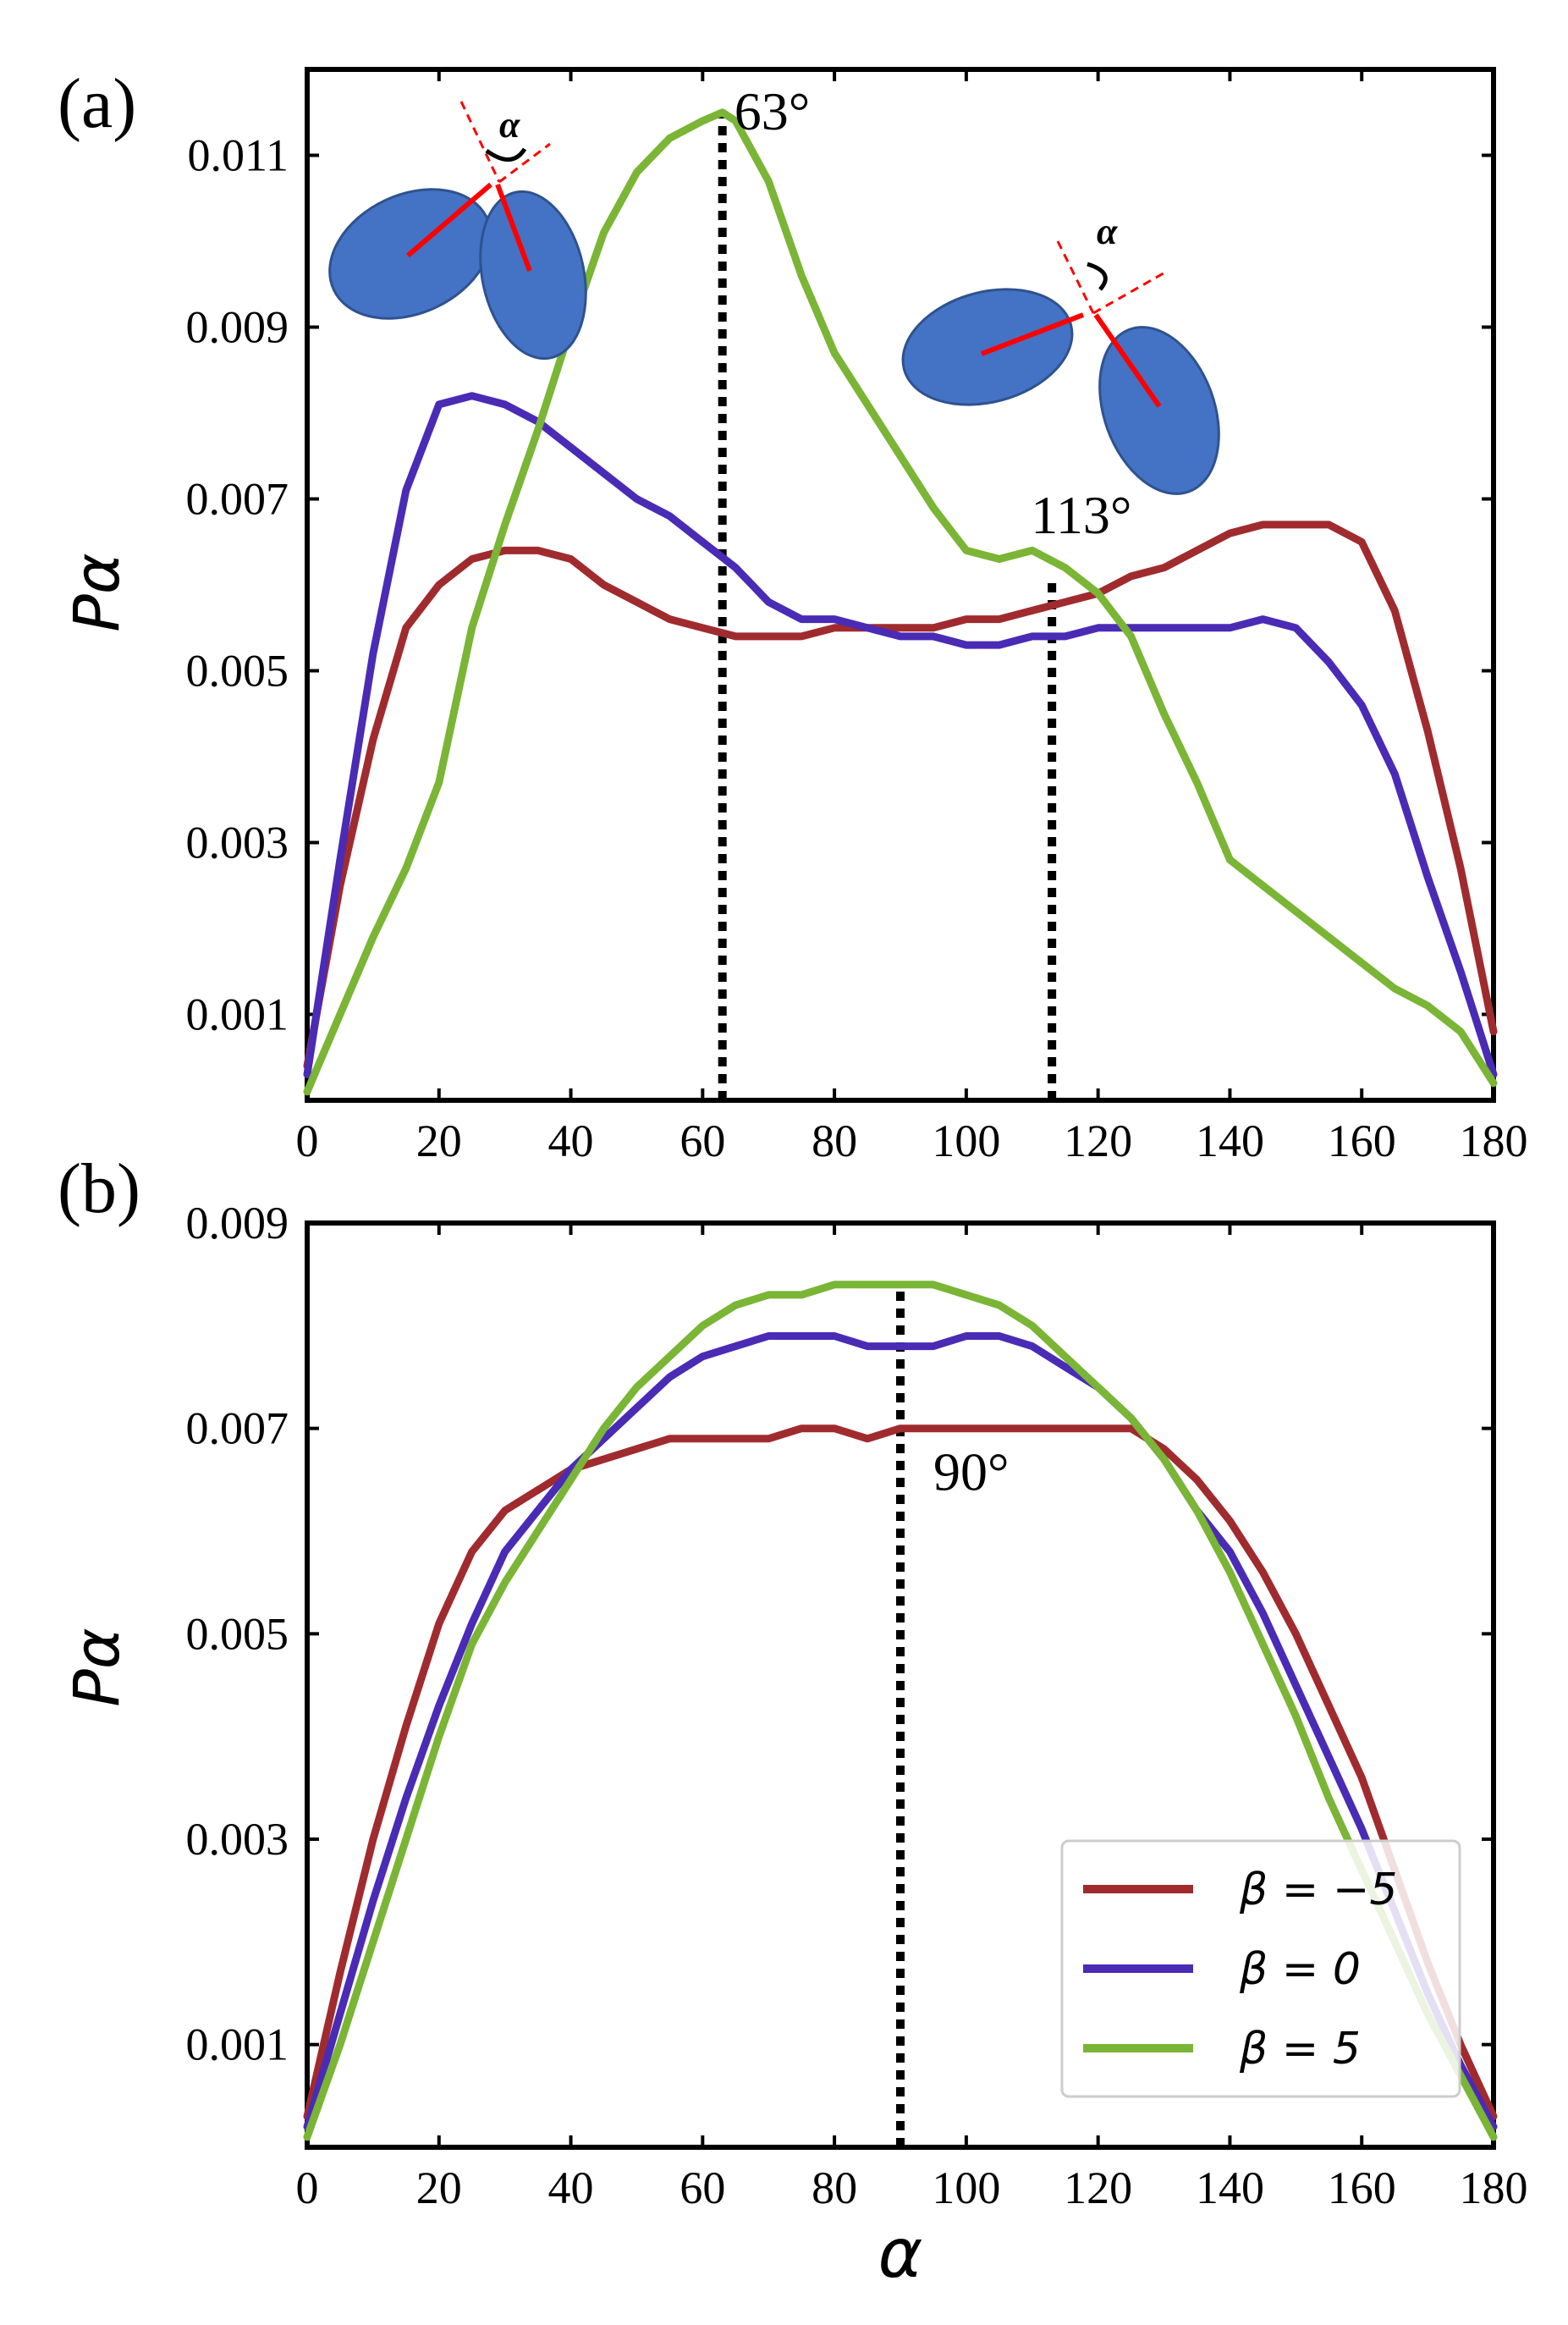 Image resolution: width=1568 pixels, height=2325 pixels. I want to click on panel-b-label: (b), so click(99, 1188).